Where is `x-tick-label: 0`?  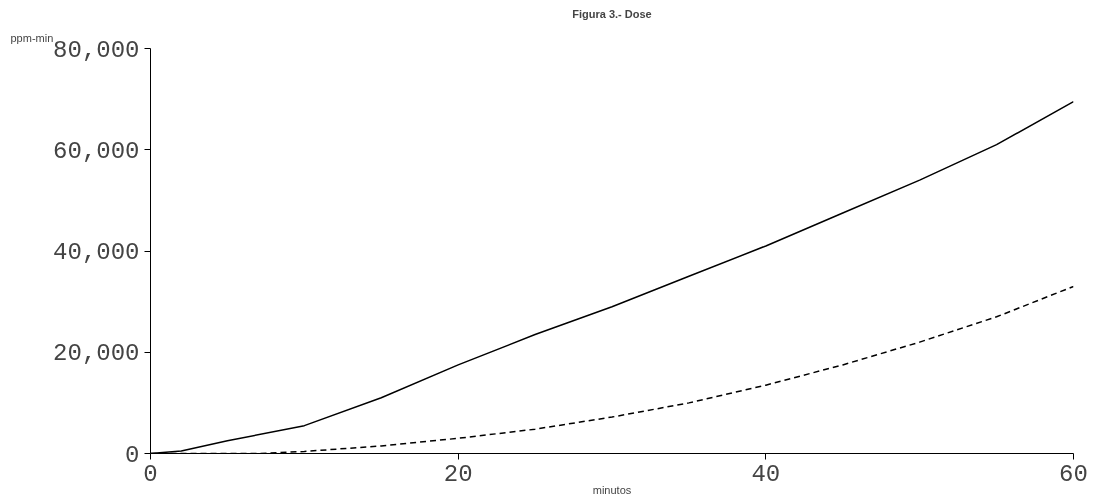
x-tick-label: 0 is located at coordinates (150, 474).